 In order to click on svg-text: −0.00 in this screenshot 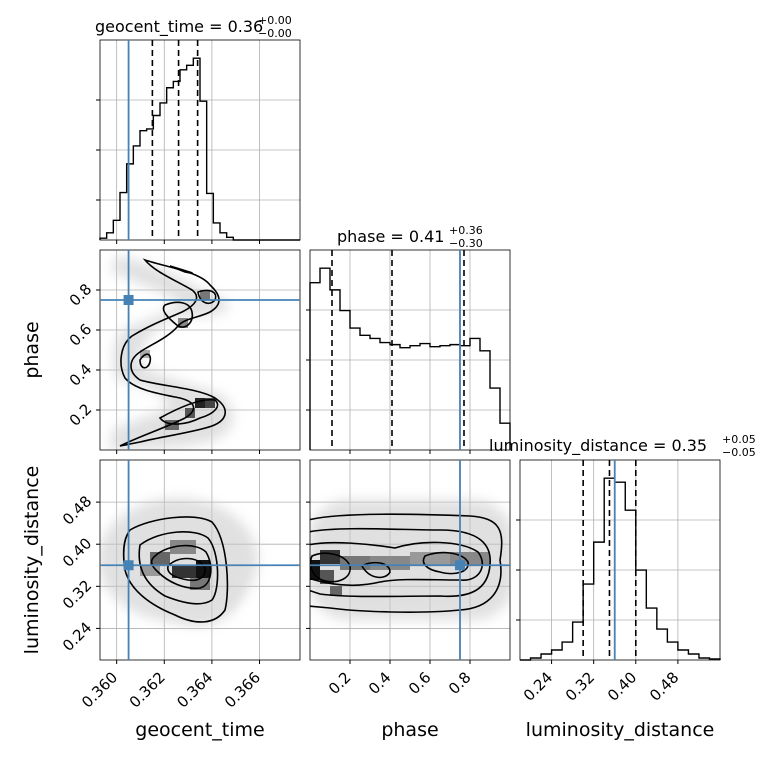, I will do `click(275, 33)`.